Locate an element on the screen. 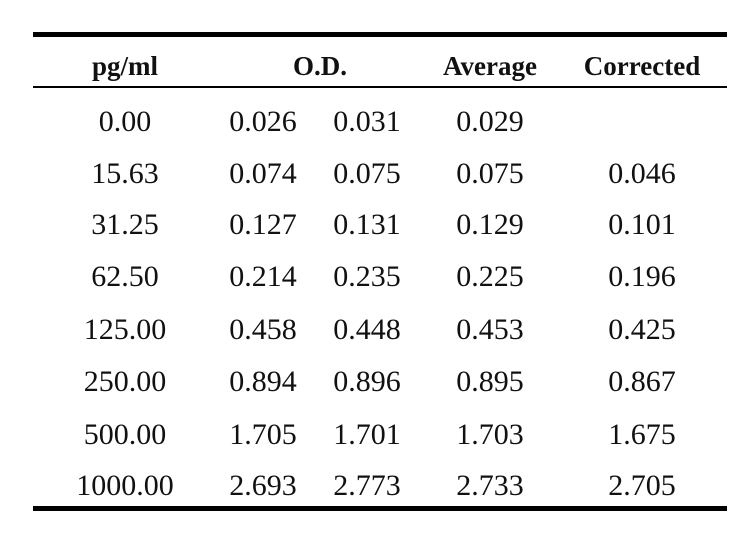 The image size is (750, 540). cell-od-2: 0.448 is located at coordinates (367, 329).